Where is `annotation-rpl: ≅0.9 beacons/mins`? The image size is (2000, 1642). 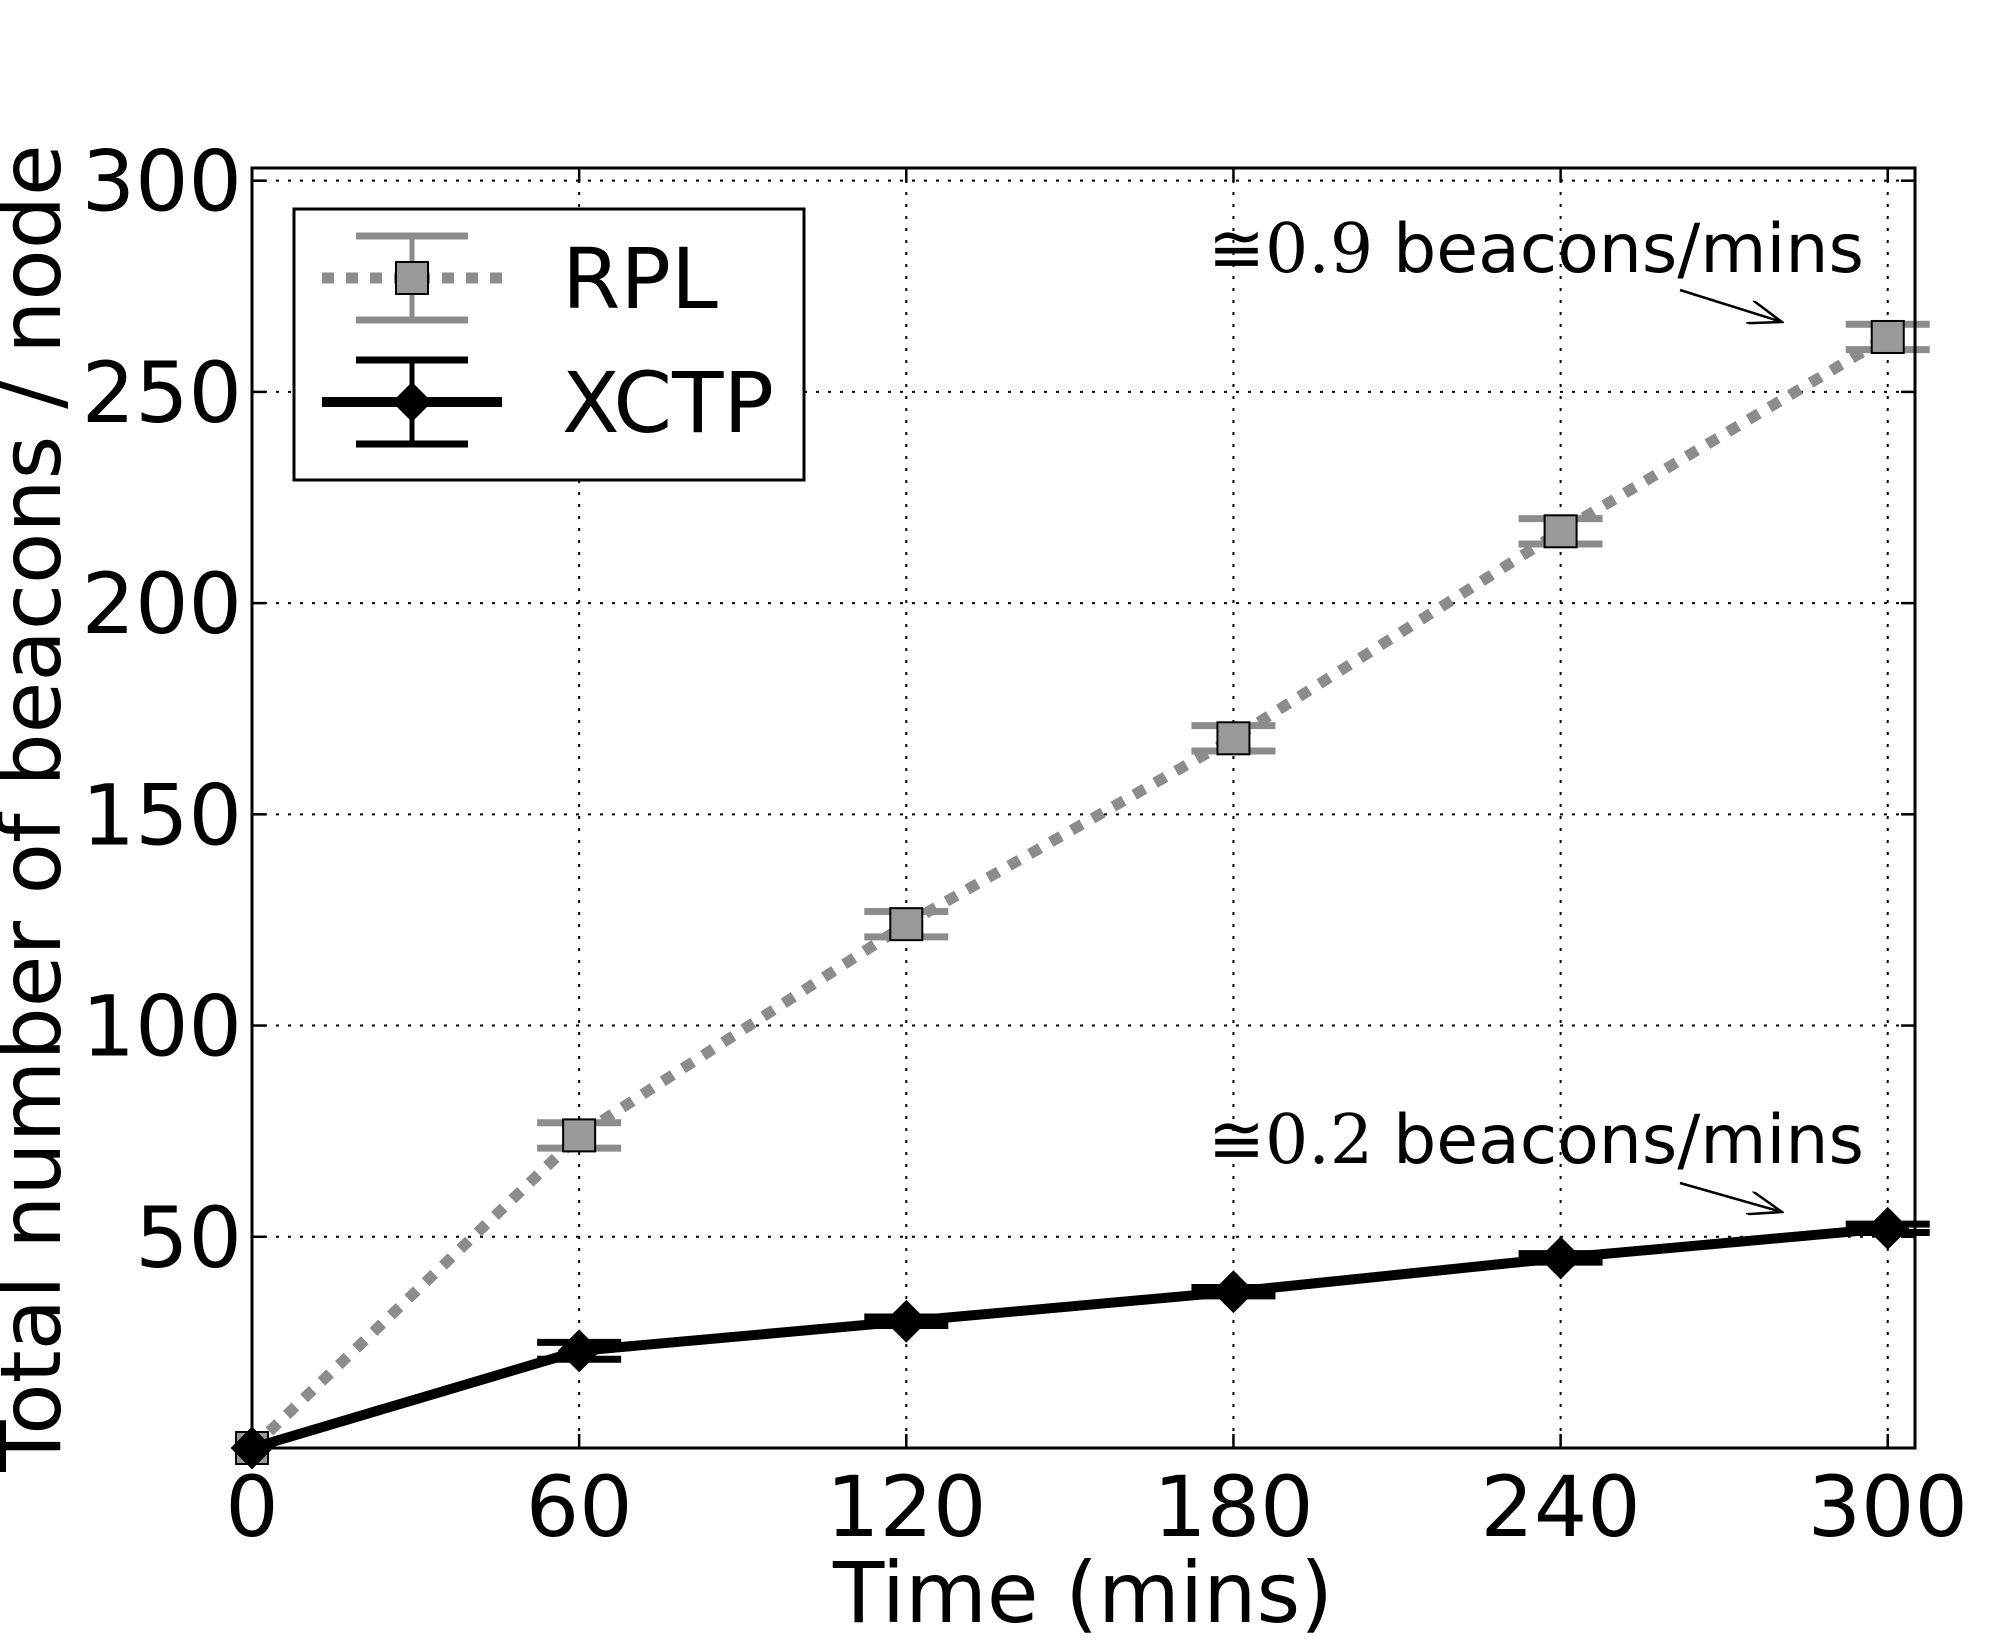
annotation-rpl: ≅0.9 beacons/mins is located at coordinates (1536, 266).